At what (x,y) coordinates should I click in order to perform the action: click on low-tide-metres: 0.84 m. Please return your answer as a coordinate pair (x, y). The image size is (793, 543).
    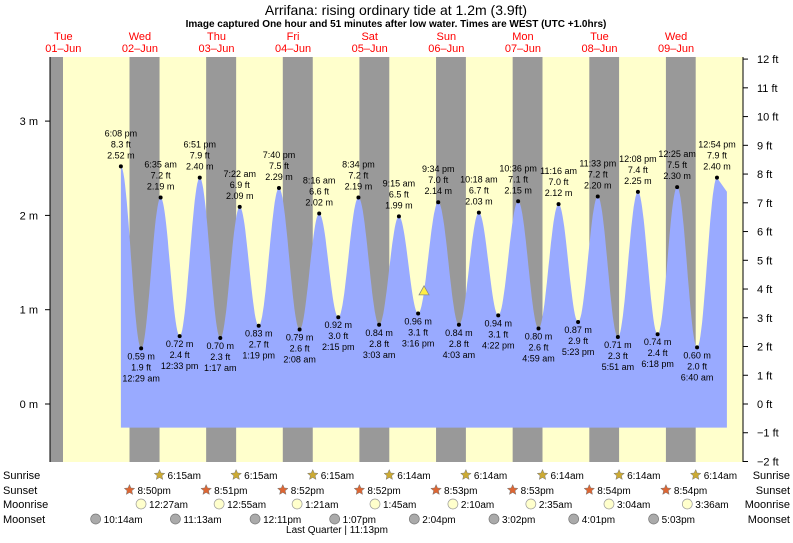
    Looking at the image, I should click on (379, 333).